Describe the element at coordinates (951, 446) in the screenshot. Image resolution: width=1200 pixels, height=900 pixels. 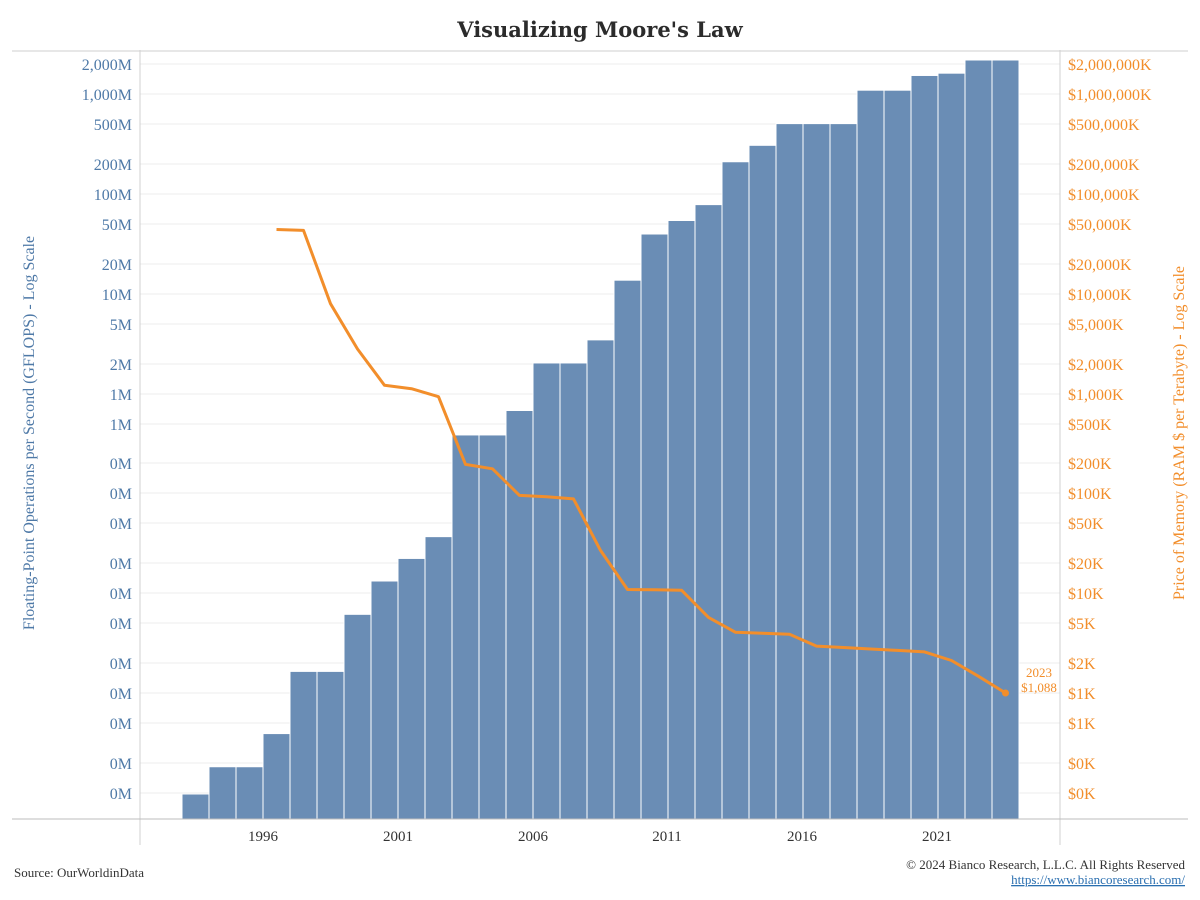
I see `bar-2021` at that location.